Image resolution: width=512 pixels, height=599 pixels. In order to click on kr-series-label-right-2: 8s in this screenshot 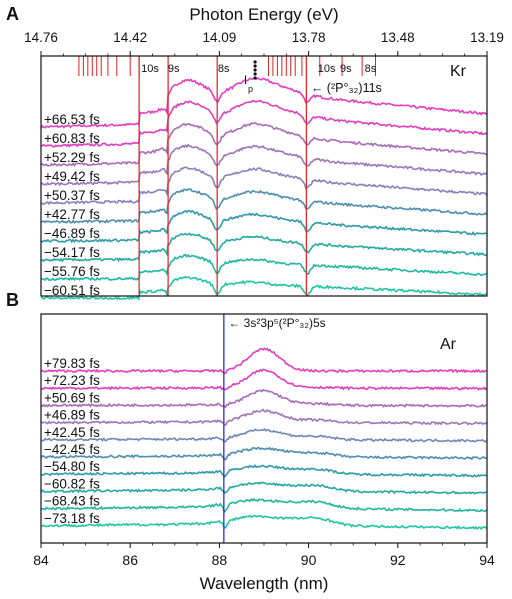, I will do `click(371, 69)`.